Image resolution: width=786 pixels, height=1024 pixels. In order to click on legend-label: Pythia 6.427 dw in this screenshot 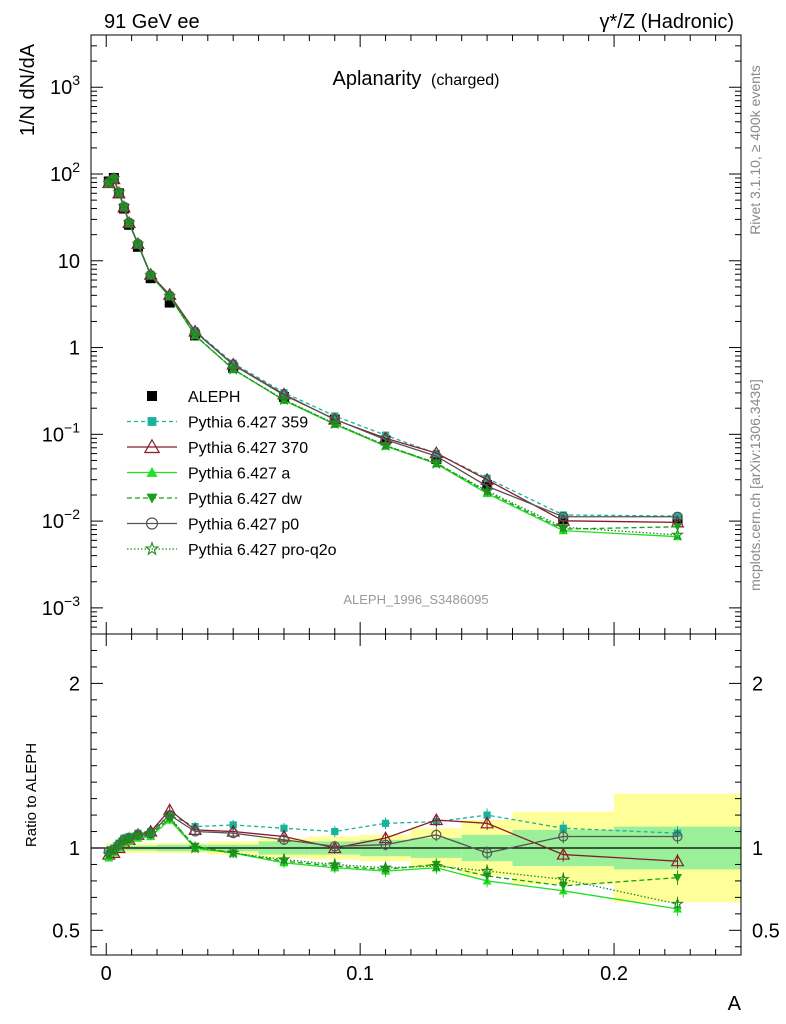, I will do `click(245, 499)`.